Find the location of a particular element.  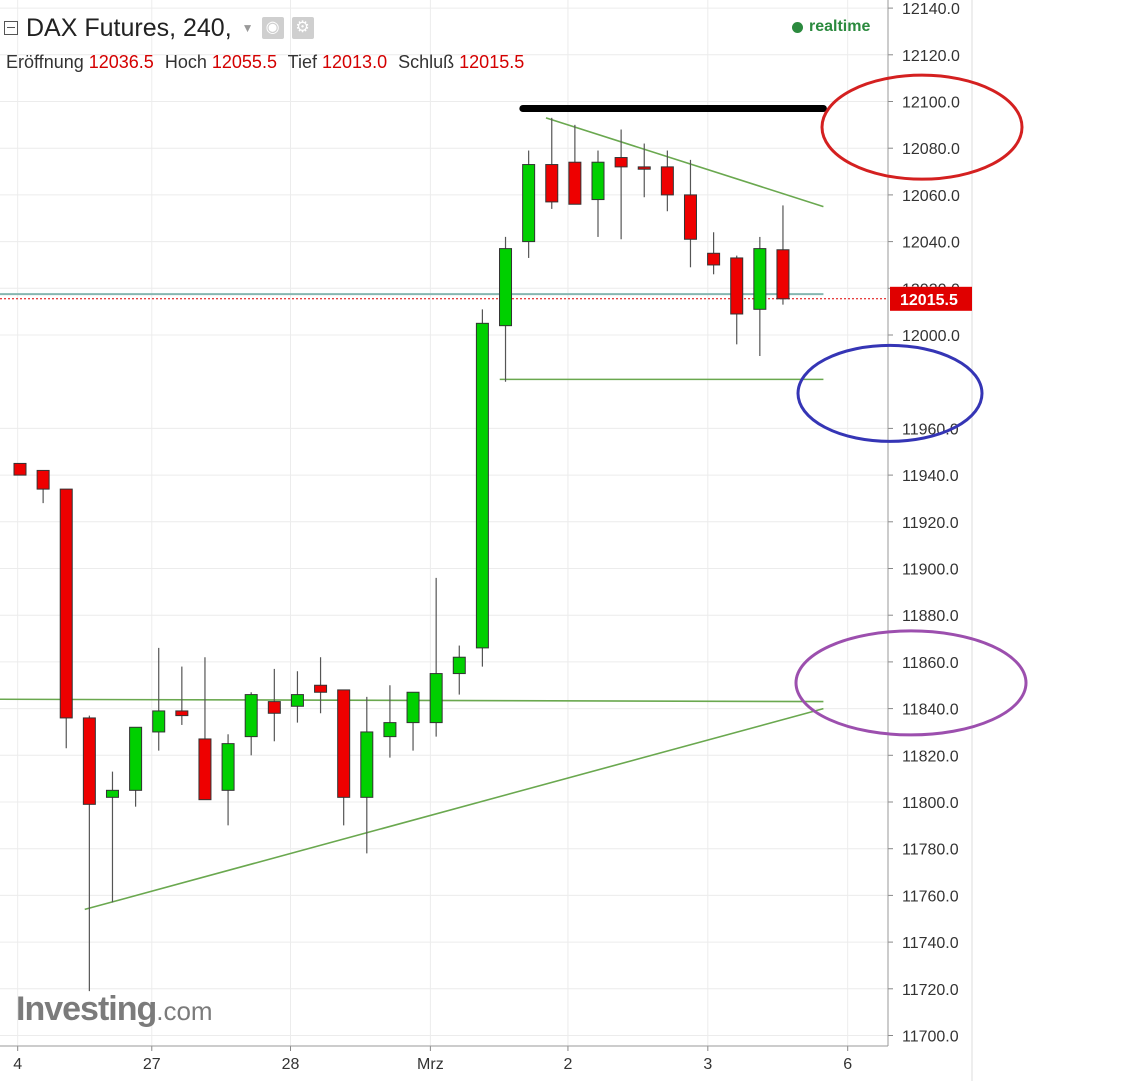

x-axis: 4 27 28 Mrz 2 3 6 is located at coordinates (444, 1059).